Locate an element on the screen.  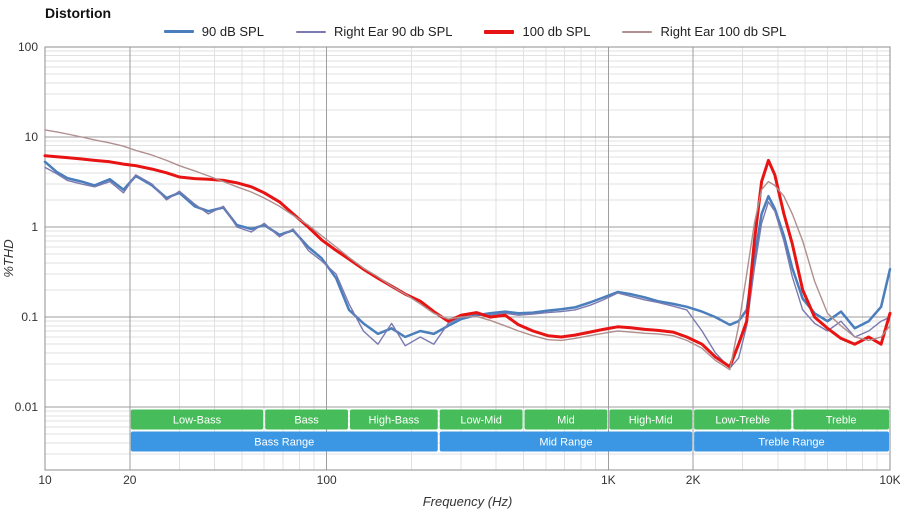
band-label: Bass is located at coordinates (306, 421).